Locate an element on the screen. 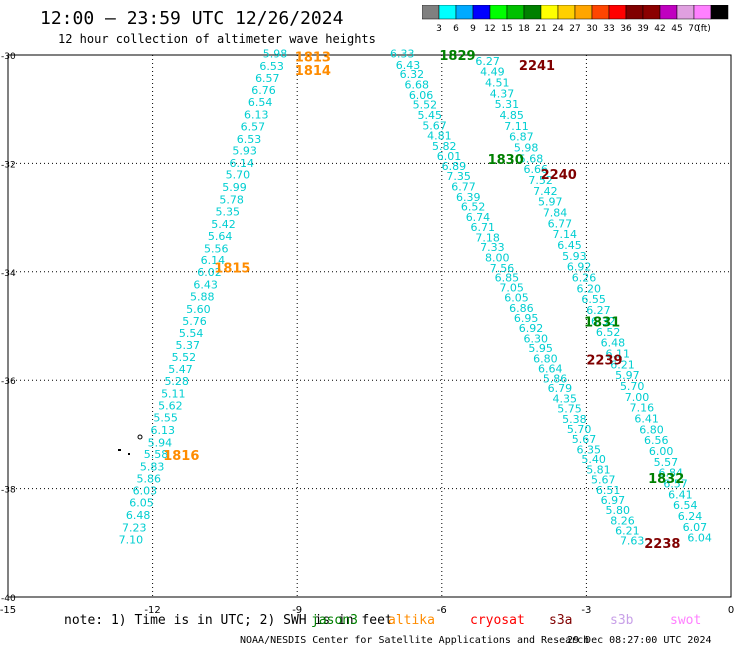 The width and height of the screenshot is (740, 650). pass-time-label: 1815 is located at coordinates (232, 268).